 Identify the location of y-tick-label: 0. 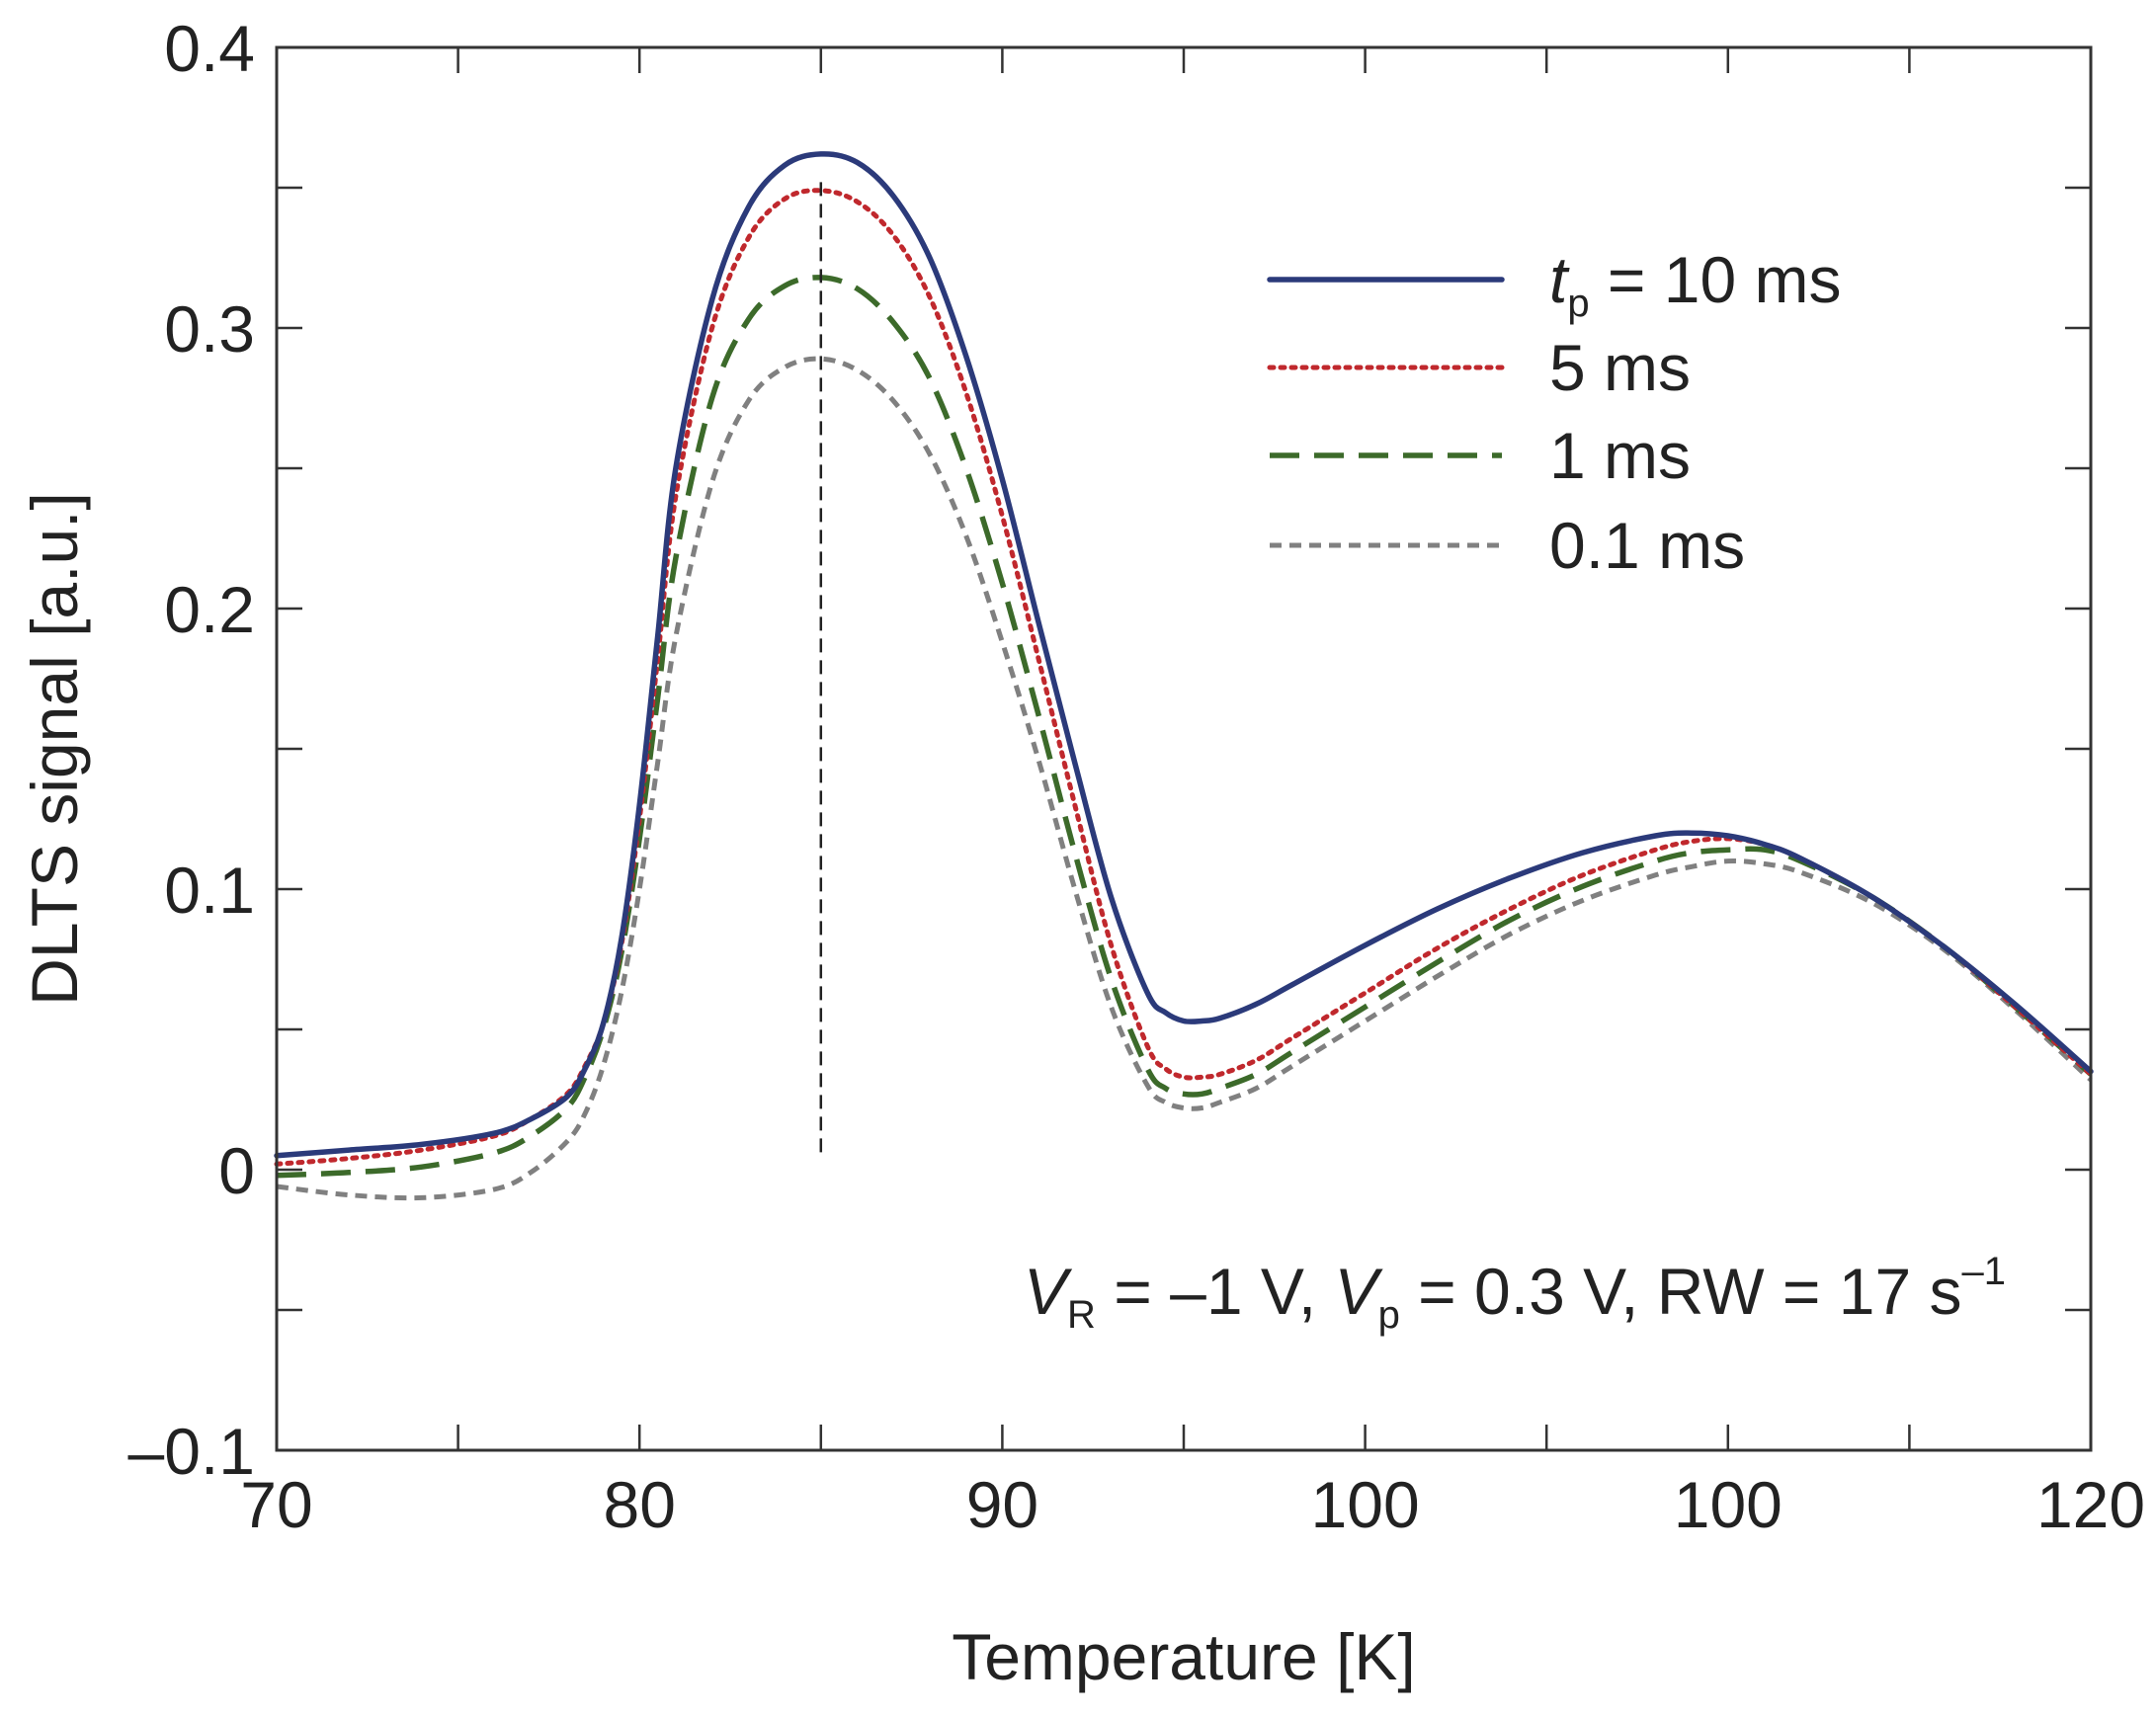
(236, 1170).